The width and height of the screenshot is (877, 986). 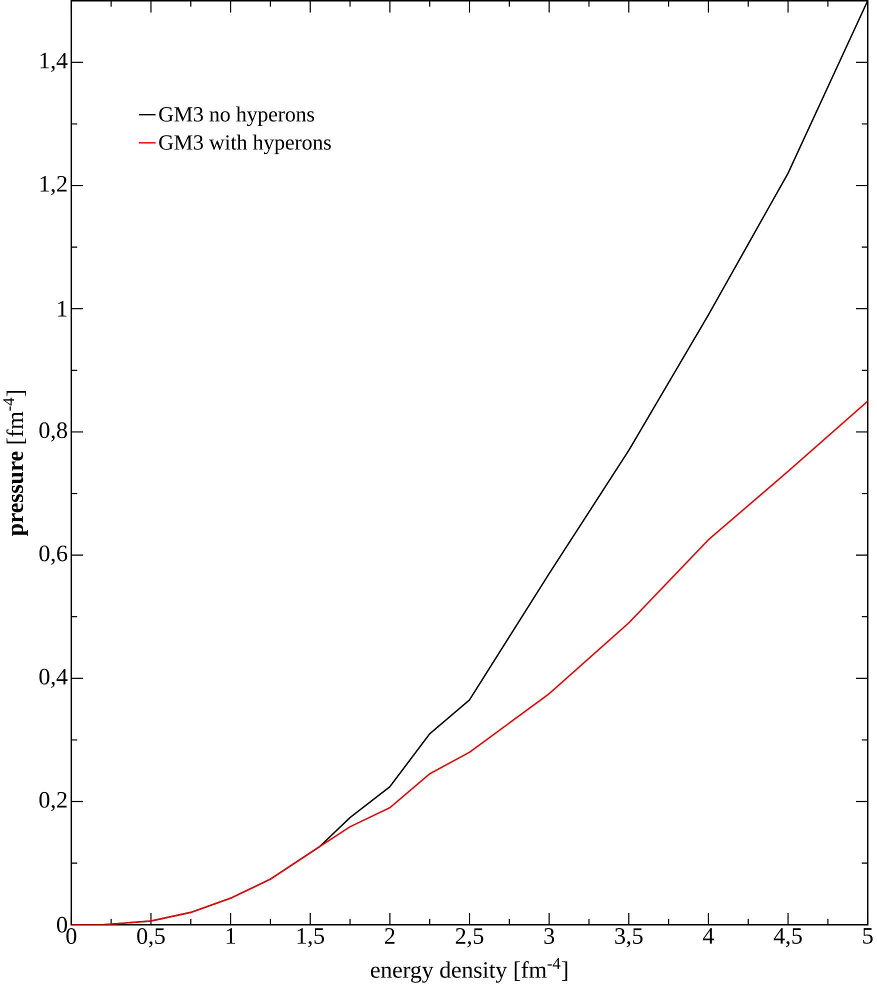 I want to click on y-tick-label: 0,2, so click(x=53, y=802).